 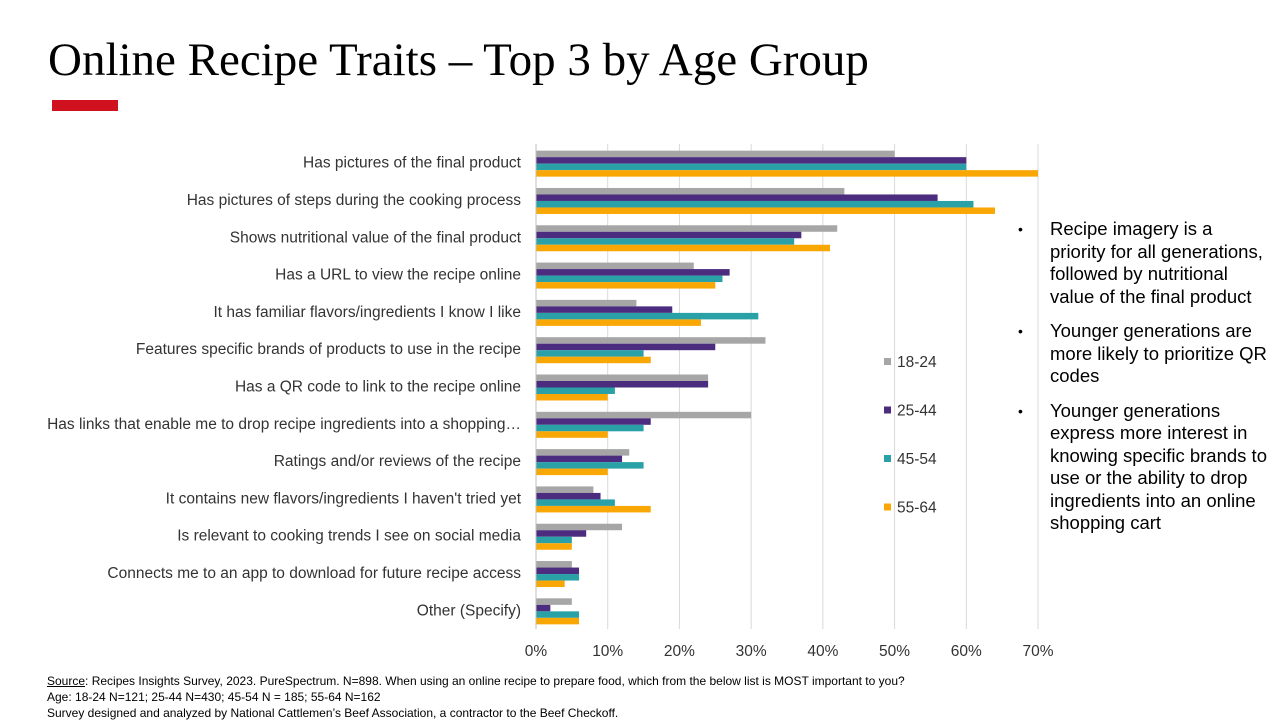 What do you see at coordinates (917, 411) in the screenshot?
I see `legend-label: 25-44` at bounding box center [917, 411].